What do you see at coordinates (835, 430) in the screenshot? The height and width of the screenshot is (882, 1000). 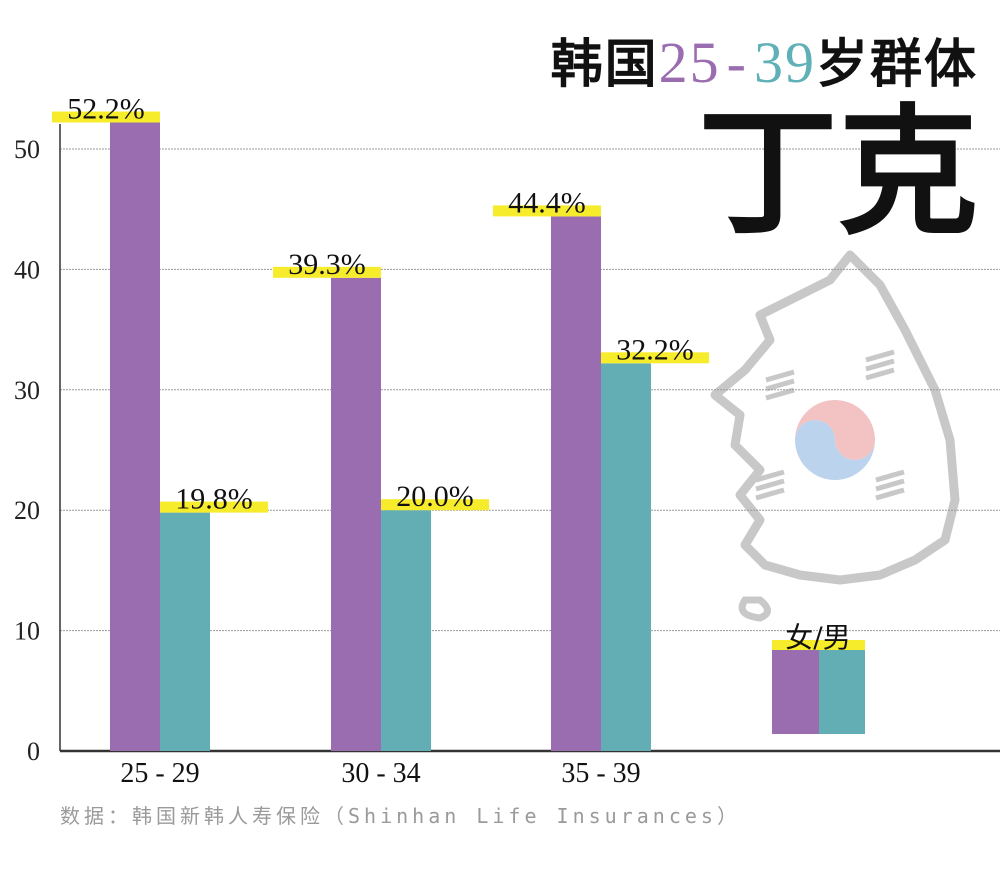 I see `taegeuk-red` at bounding box center [835, 430].